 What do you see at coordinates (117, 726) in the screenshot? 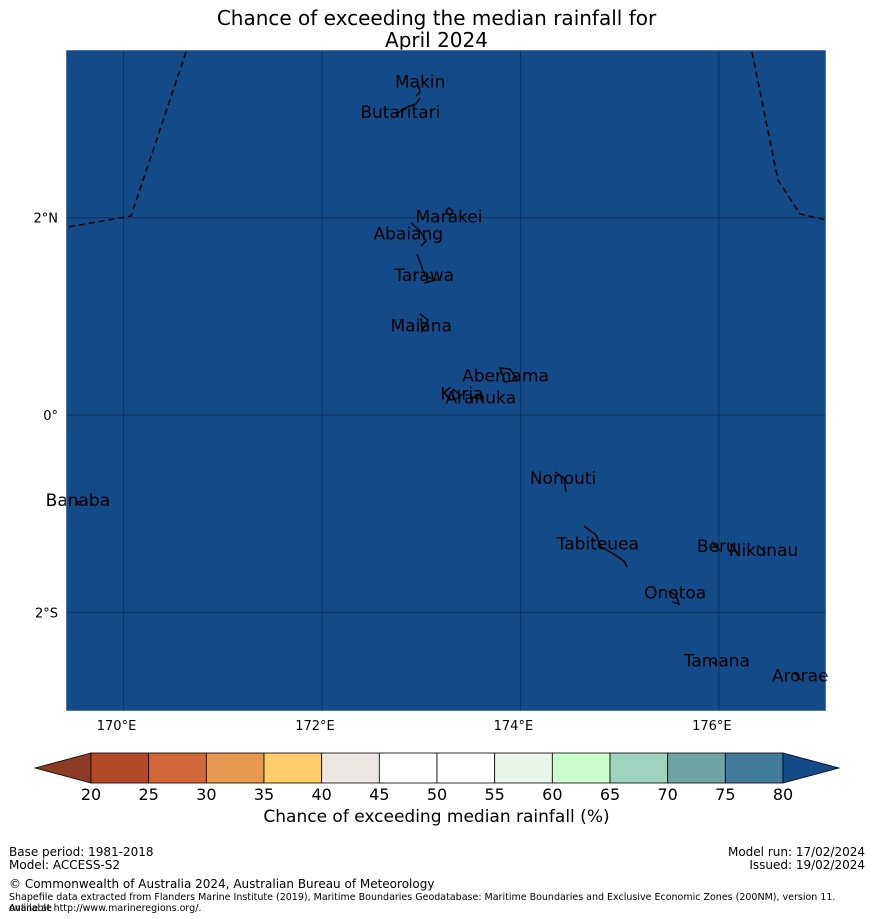
I see `lon-tick-label: 170°E` at bounding box center [117, 726].